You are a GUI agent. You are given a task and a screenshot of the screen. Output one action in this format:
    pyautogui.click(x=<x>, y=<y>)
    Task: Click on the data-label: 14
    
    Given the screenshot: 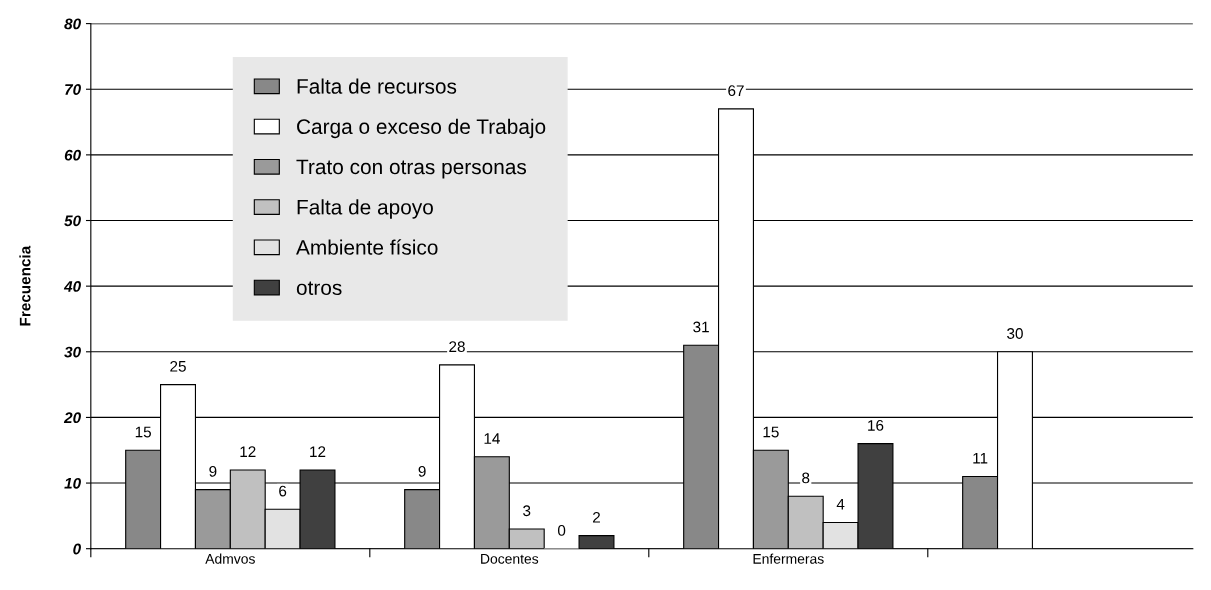 What is the action you would take?
    pyautogui.click(x=492, y=438)
    